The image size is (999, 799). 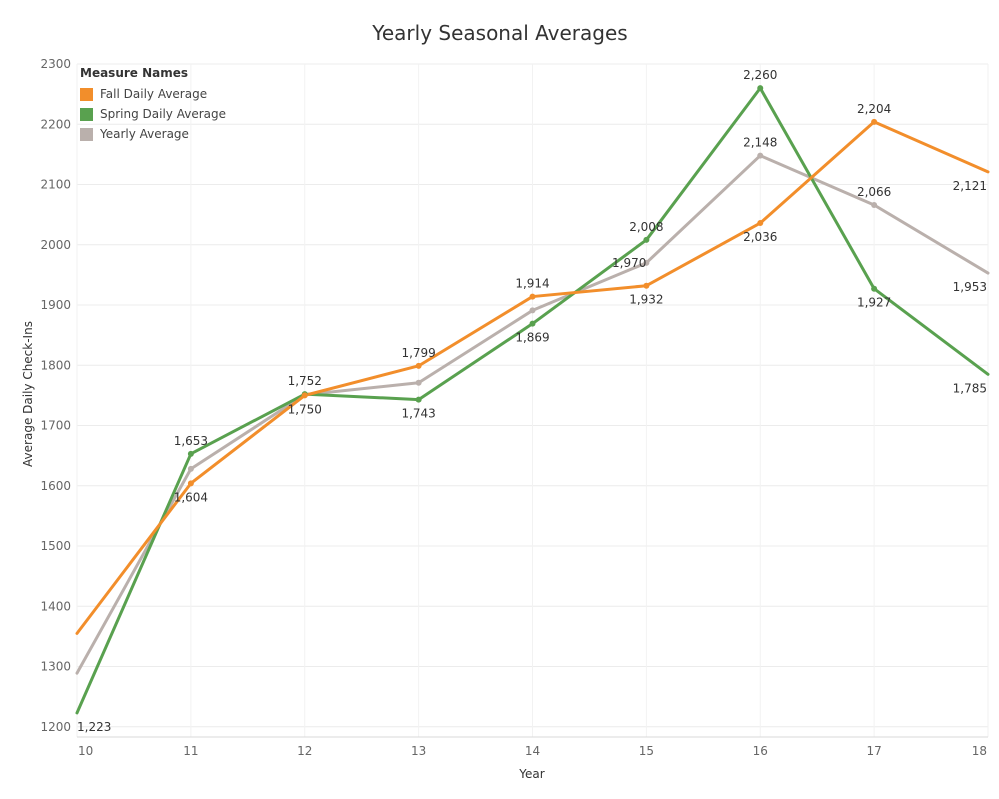 I want to click on x-tick-label: 18, so click(x=979, y=751).